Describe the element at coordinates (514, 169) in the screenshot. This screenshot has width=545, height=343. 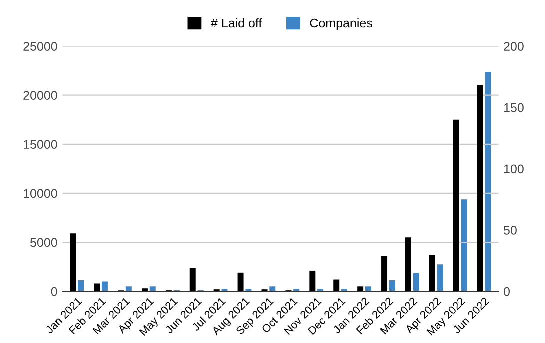
I see `y2-tick-label: 100` at that location.